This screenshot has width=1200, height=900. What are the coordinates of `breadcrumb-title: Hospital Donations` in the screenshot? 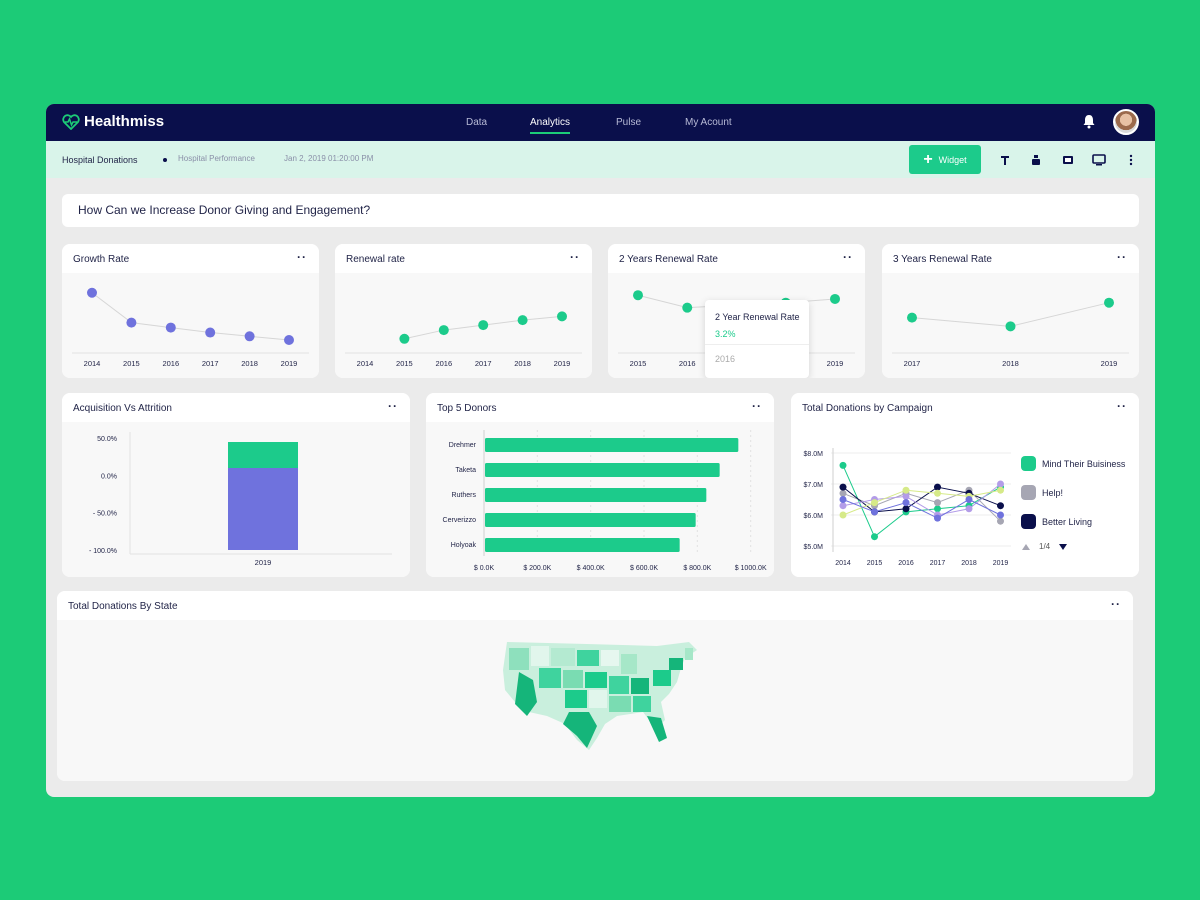 It's located at (100, 160).